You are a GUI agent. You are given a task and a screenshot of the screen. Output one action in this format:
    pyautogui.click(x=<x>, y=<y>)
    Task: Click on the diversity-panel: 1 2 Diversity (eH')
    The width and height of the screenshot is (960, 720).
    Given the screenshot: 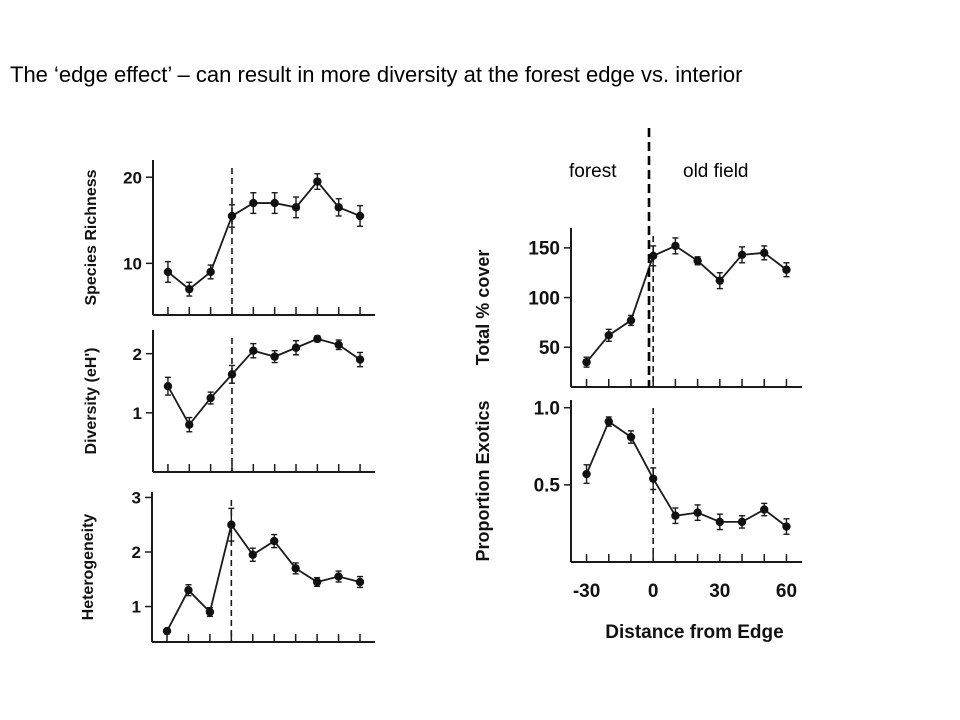 What is the action you would take?
    pyautogui.click(x=229, y=401)
    